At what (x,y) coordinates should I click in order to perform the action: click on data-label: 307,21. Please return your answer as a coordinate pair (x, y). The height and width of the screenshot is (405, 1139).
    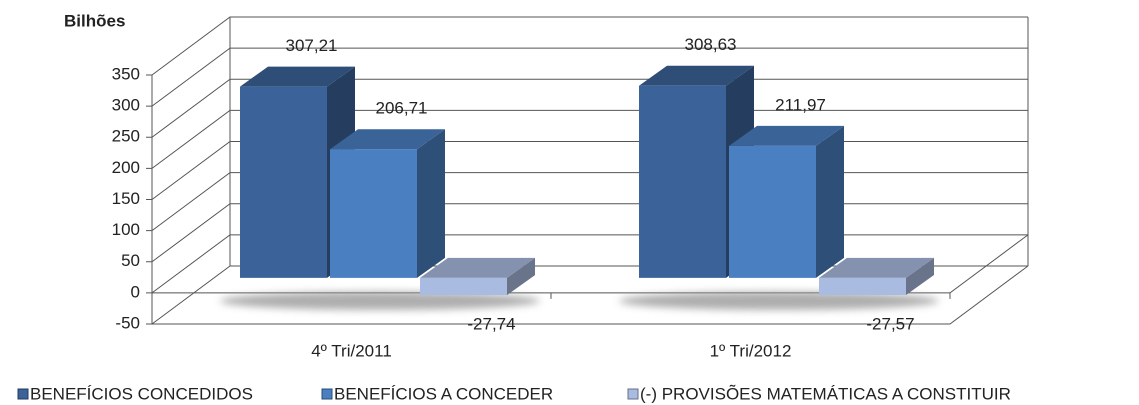
    Looking at the image, I should click on (312, 45).